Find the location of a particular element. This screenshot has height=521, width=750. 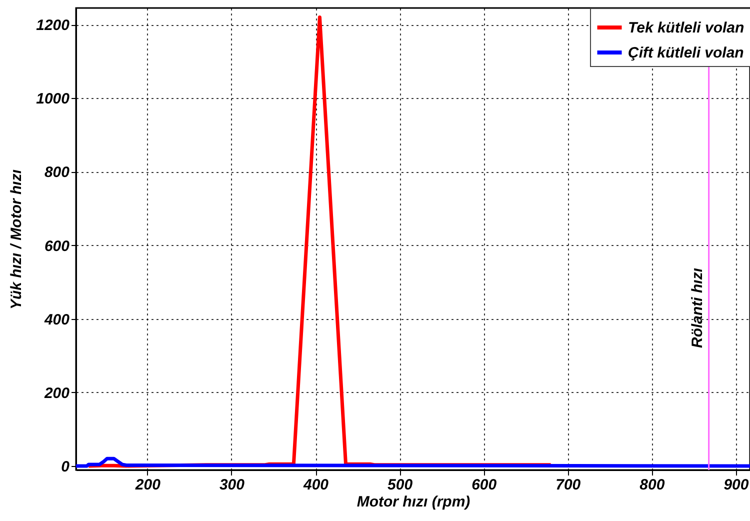

y-tick-label: 600 is located at coordinates (57, 246).